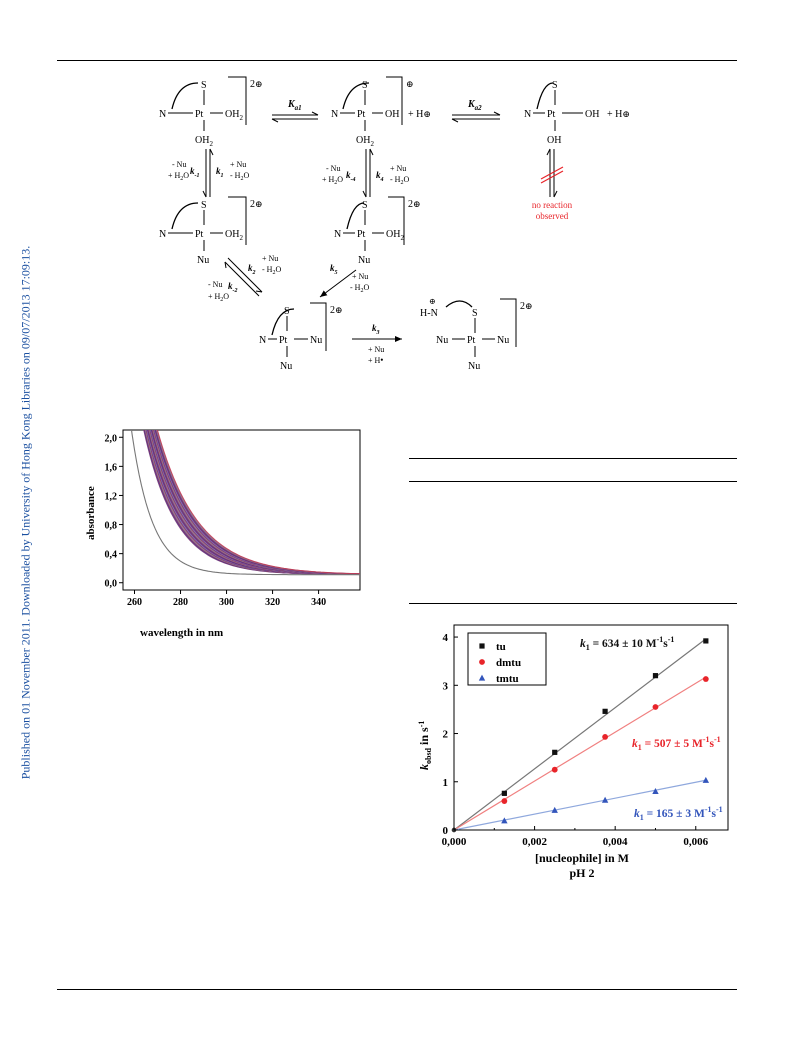 This screenshot has width=793, height=1039. What do you see at coordinates (582, 858) in the screenshot?
I see `kobs-x-axis-label: [nucleophile] in M` at bounding box center [582, 858].